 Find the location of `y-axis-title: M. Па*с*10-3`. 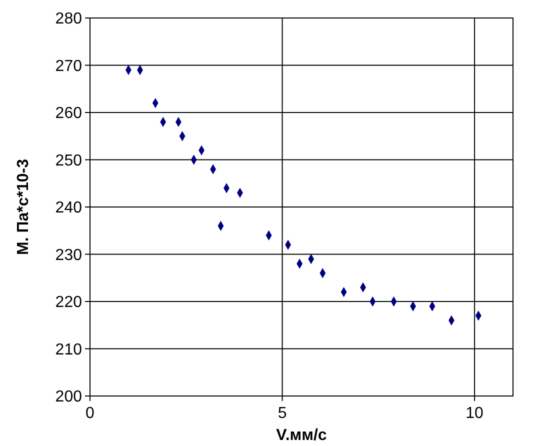

y-axis-title: M. Па*с*10-3 is located at coordinates (23, 206).